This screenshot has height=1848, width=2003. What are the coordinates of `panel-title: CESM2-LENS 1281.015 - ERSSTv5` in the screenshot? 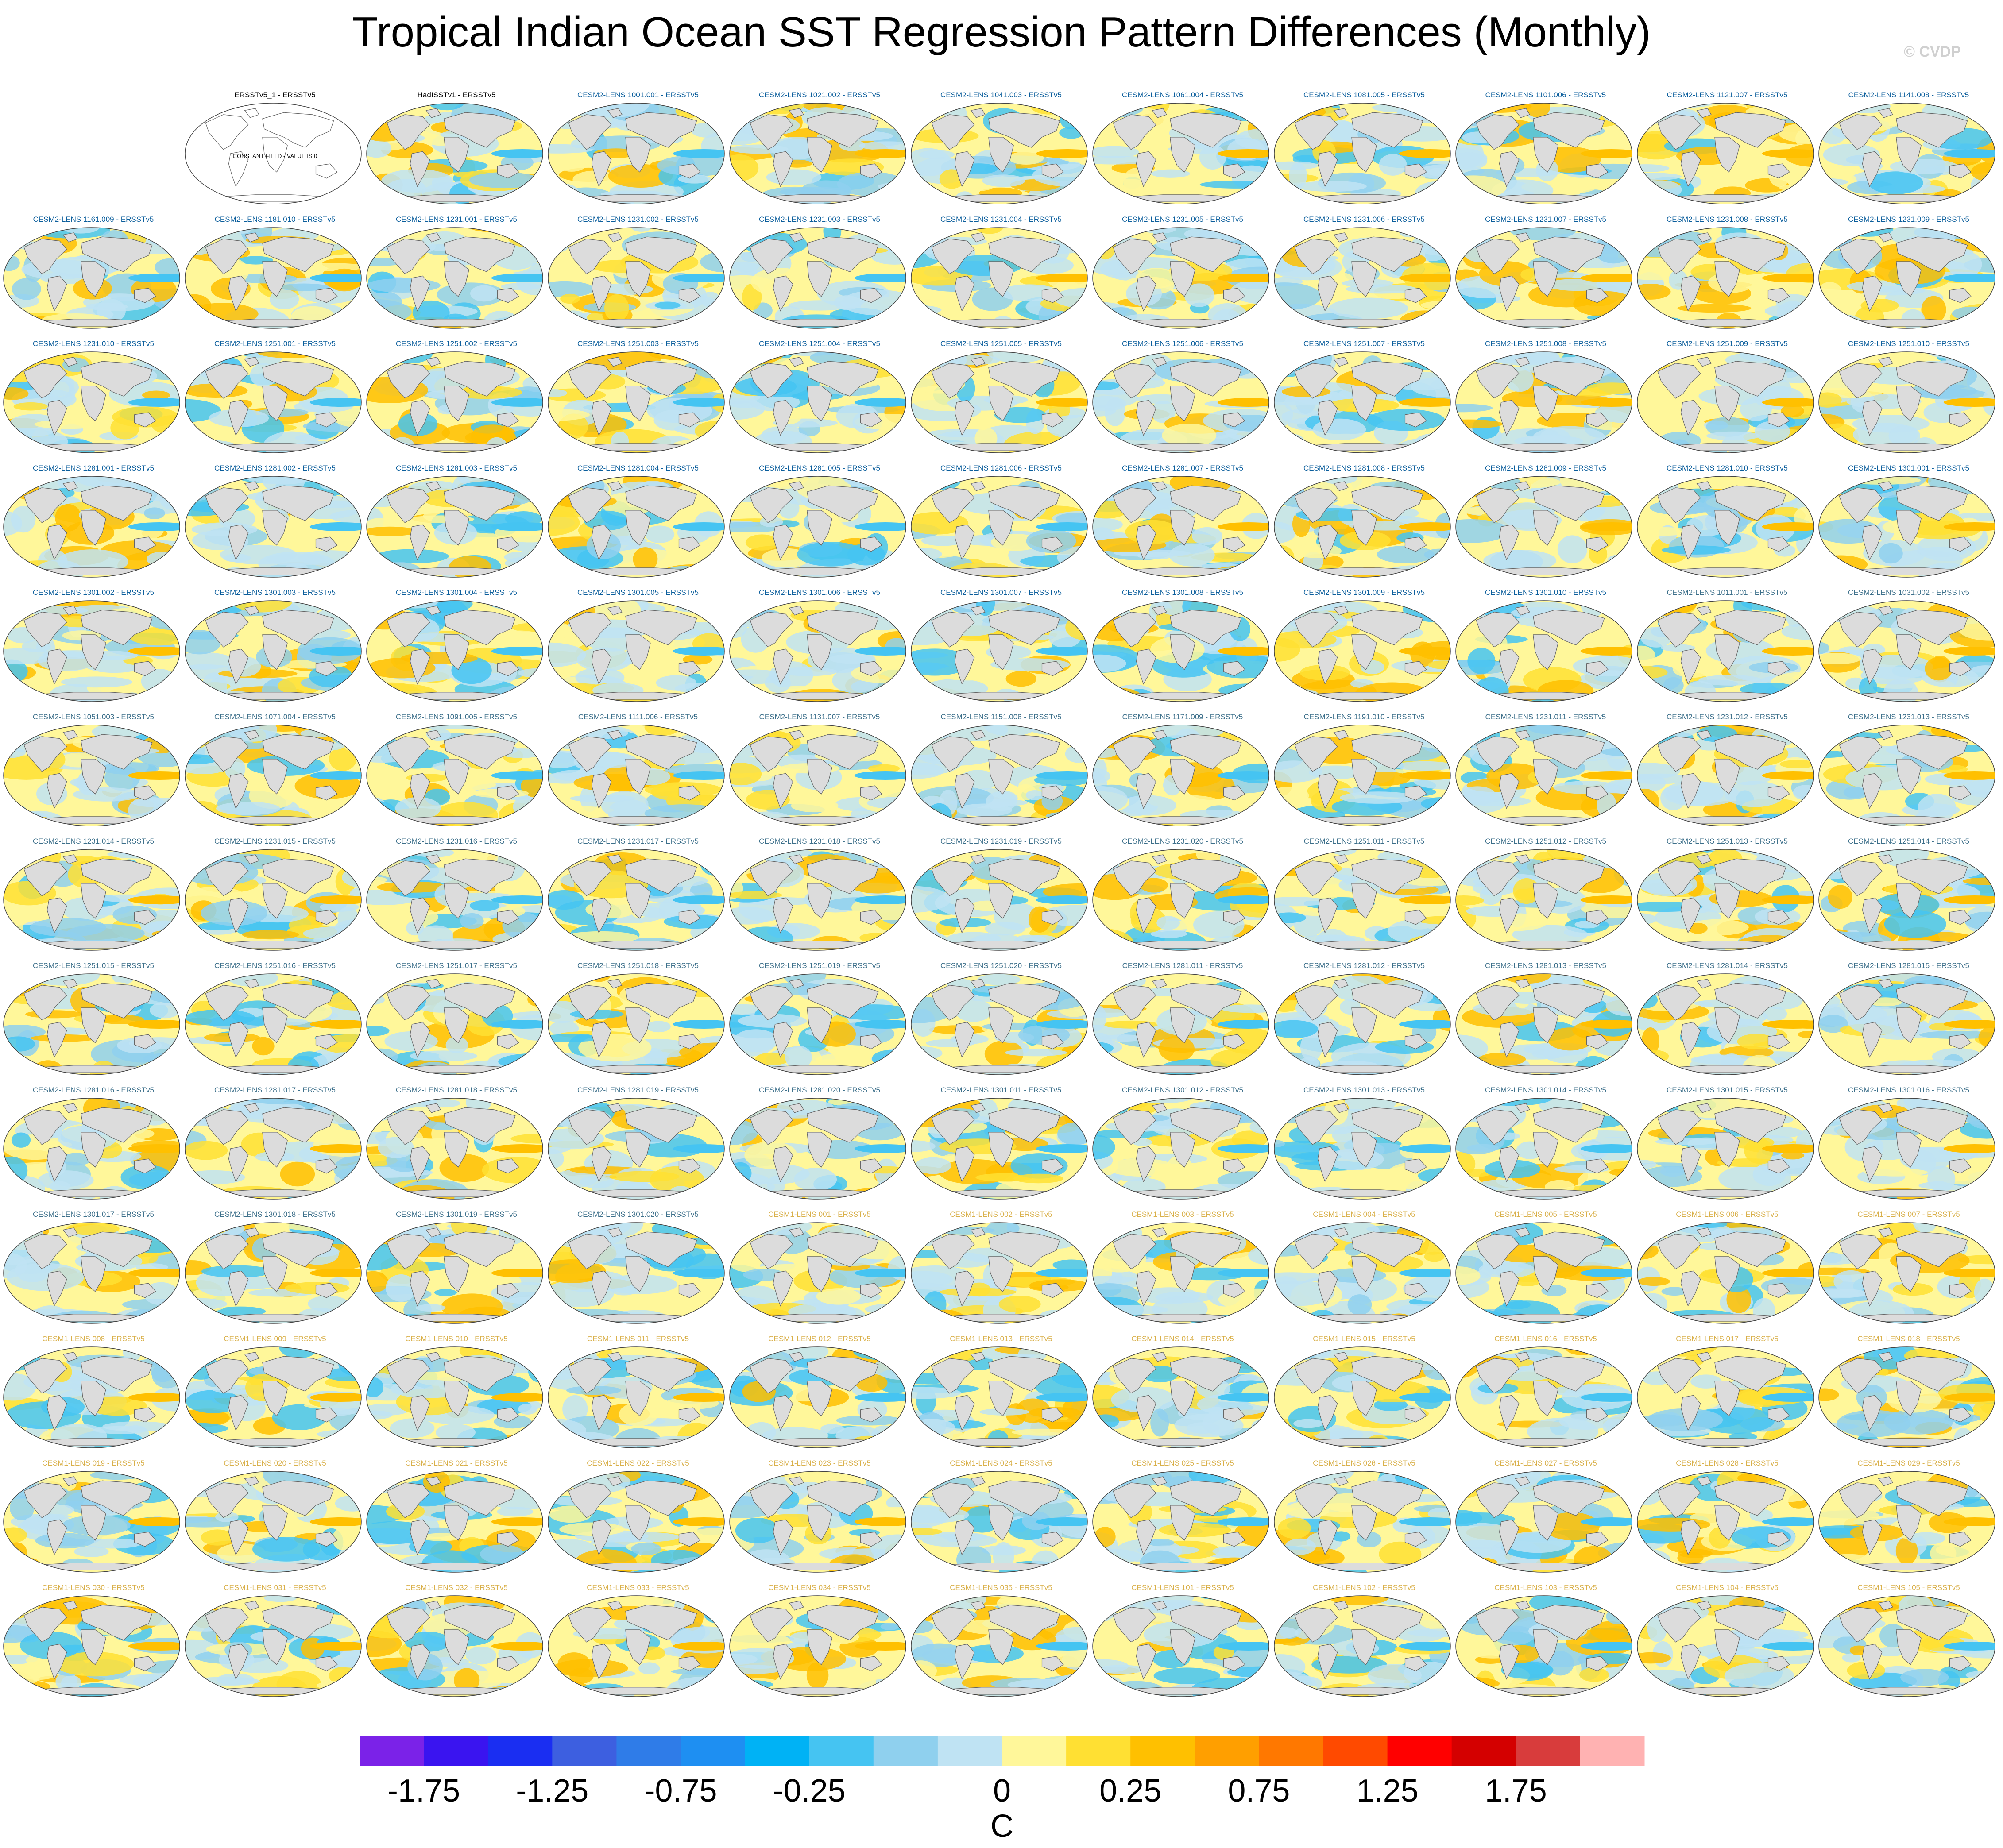 It's located at (1908, 965).